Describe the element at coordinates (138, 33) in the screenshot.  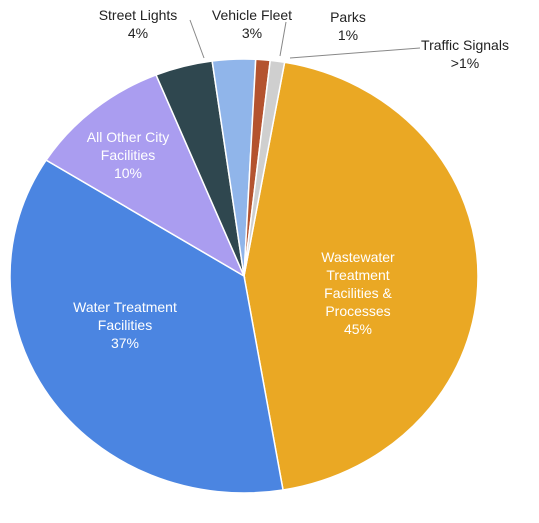
I see `value-label: 4%` at that location.